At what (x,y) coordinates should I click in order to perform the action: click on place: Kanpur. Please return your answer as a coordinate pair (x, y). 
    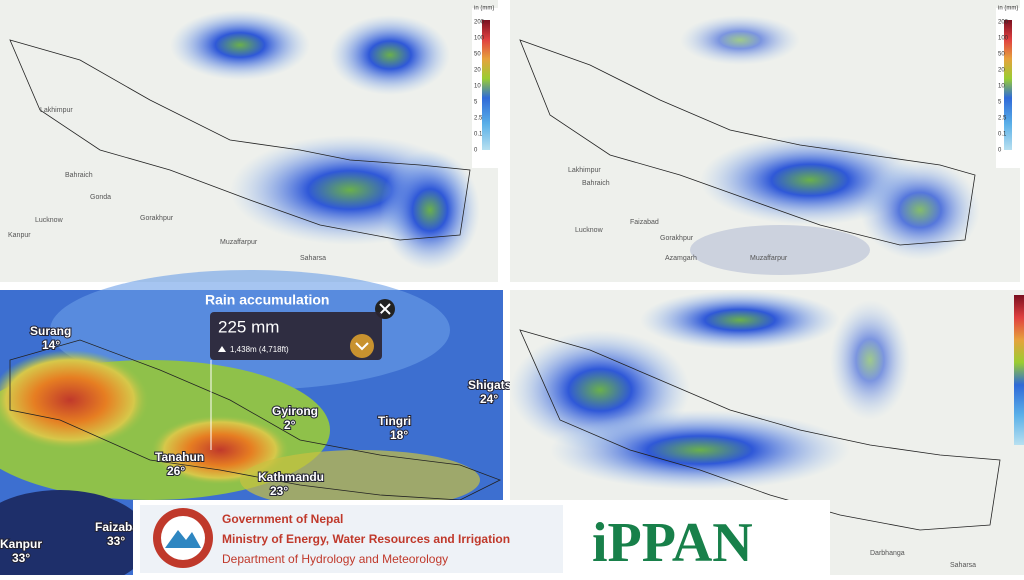
    Looking at the image, I should click on (19, 235).